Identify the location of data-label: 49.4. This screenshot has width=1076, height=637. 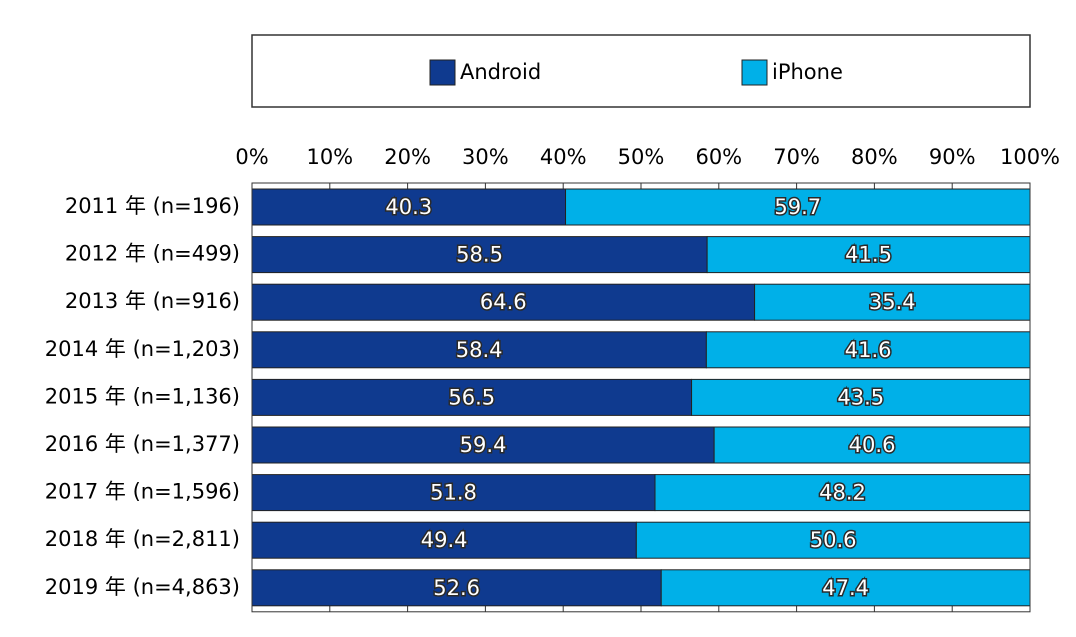
(444, 540).